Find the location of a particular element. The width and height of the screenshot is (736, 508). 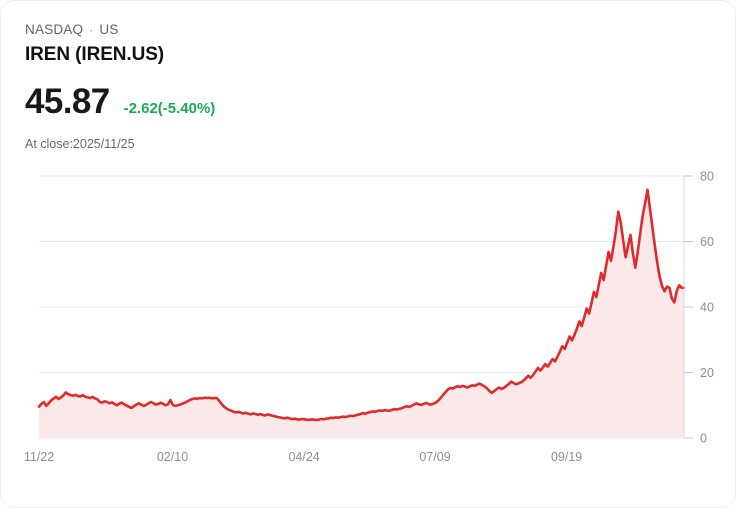

exchange-row: NASDAQ · US is located at coordinates (380, 30).